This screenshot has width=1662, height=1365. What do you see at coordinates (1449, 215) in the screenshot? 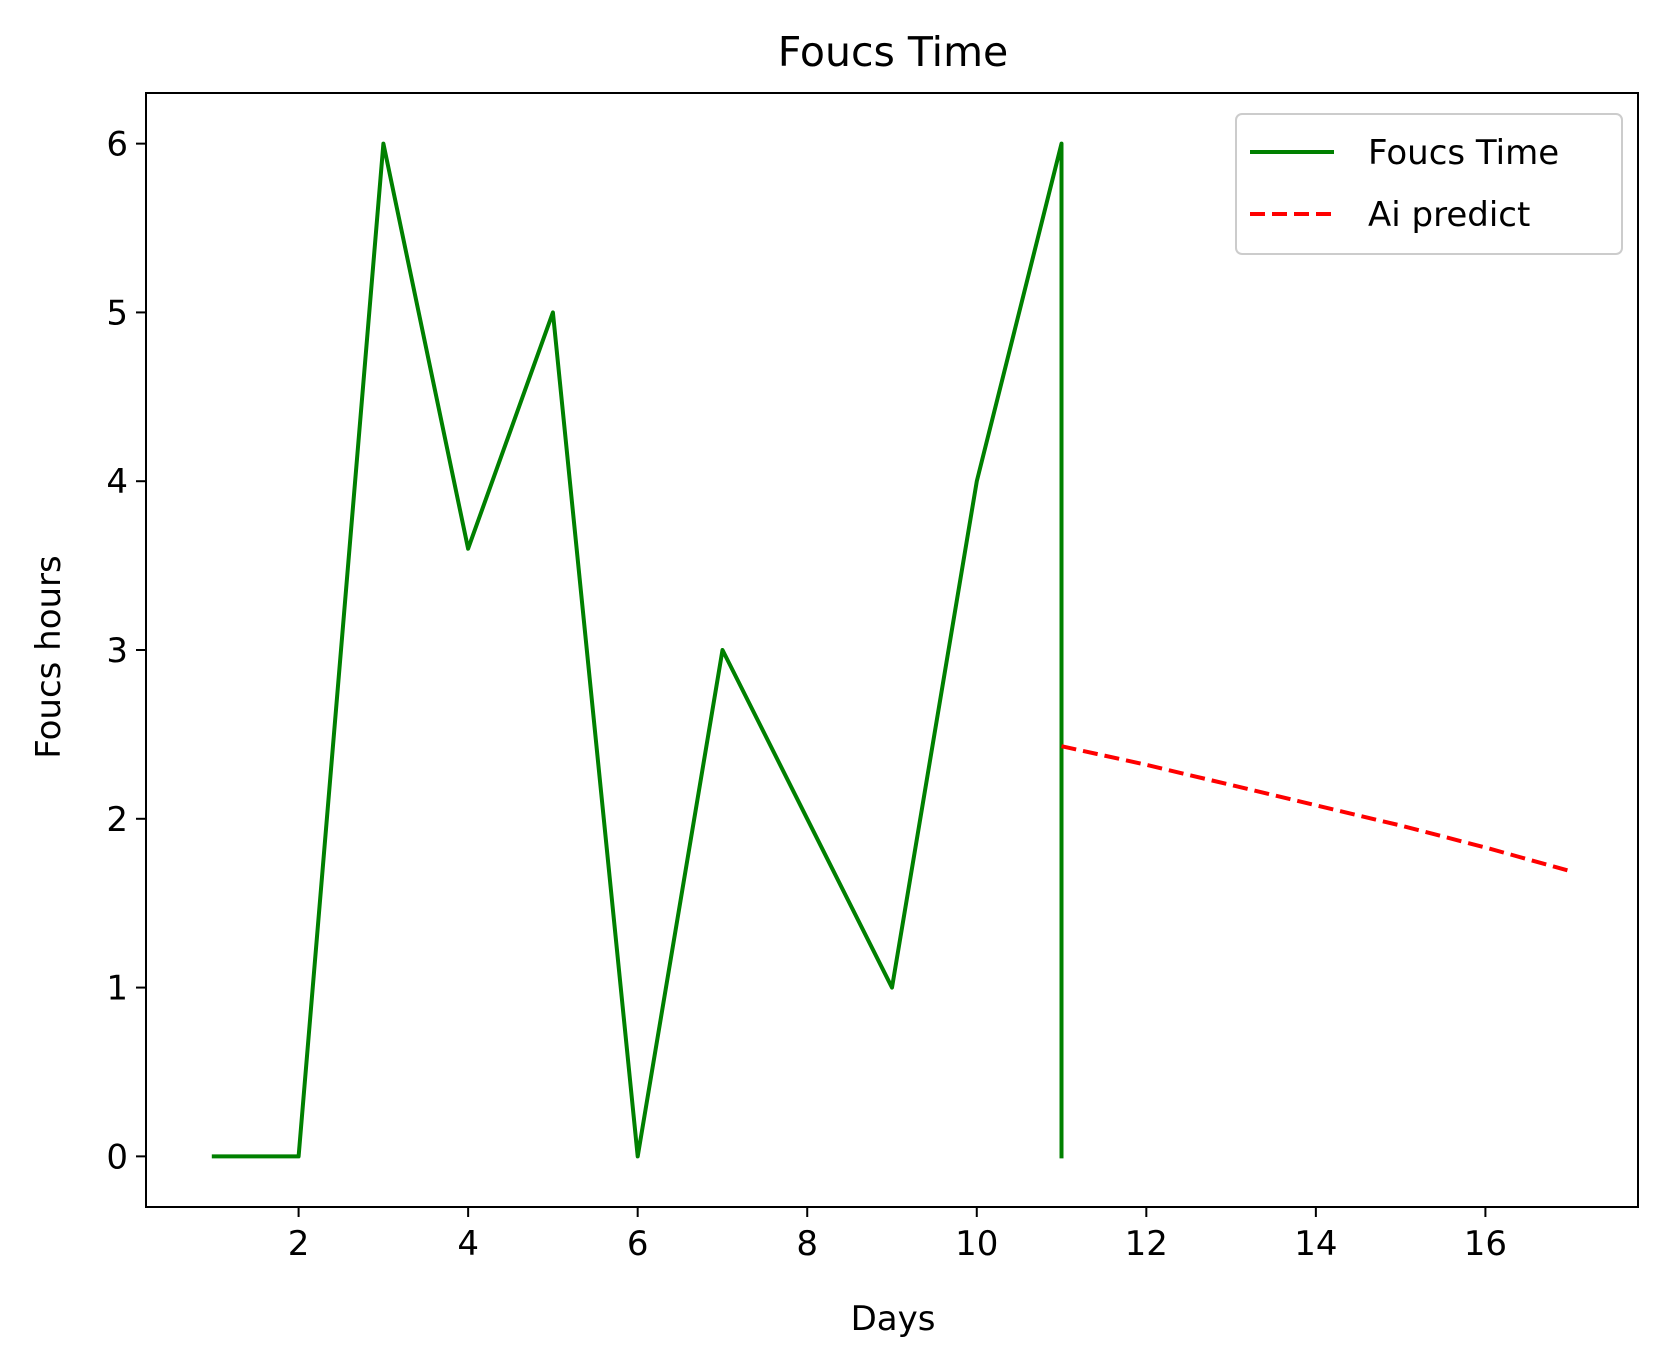
I see `legend-label-1: Ai predict` at bounding box center [1449, 215].